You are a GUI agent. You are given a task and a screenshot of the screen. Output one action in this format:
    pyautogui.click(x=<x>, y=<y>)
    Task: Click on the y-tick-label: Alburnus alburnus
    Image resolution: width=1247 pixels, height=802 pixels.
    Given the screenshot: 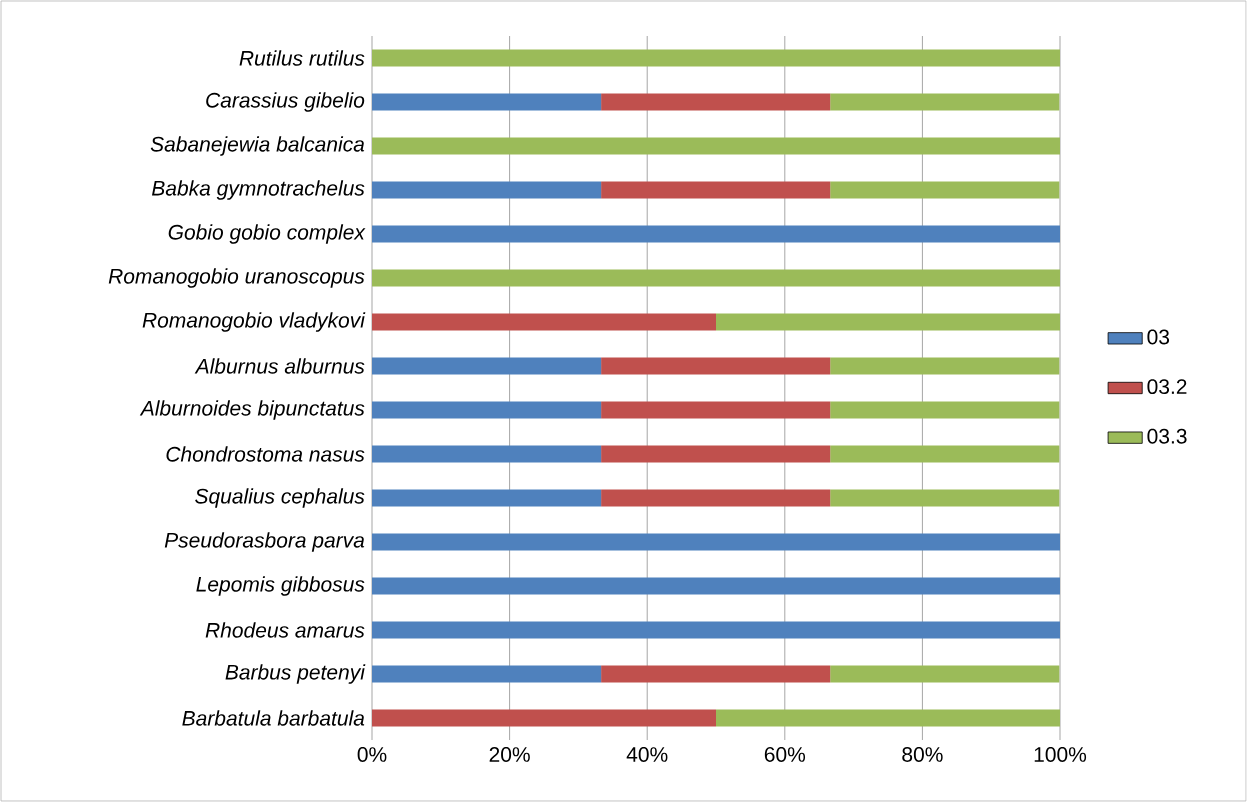 What is the action you would take?
    pyautogui.click(x=279, y=366)
    